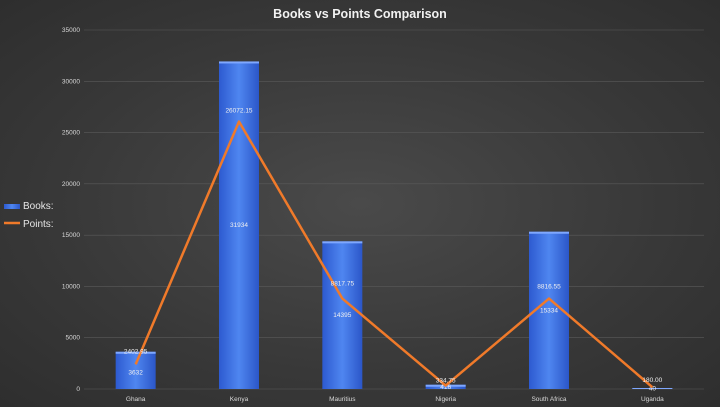  I want to click on point-value-label: 2402.95, so click(136, 351).